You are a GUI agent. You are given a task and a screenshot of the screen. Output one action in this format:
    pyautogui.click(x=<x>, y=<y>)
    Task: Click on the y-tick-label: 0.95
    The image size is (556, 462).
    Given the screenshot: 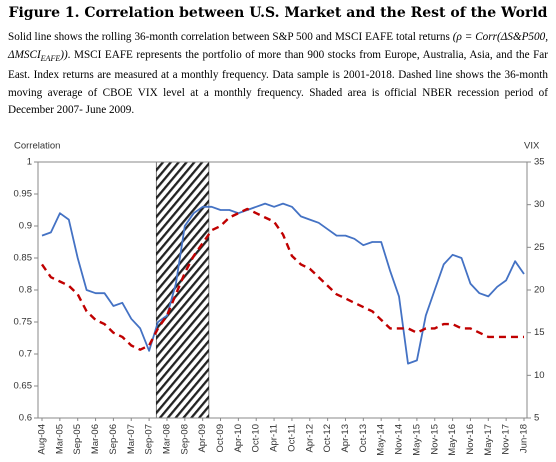 What is the action you would take?
    pyautogui.click(x=23, y=194)
    